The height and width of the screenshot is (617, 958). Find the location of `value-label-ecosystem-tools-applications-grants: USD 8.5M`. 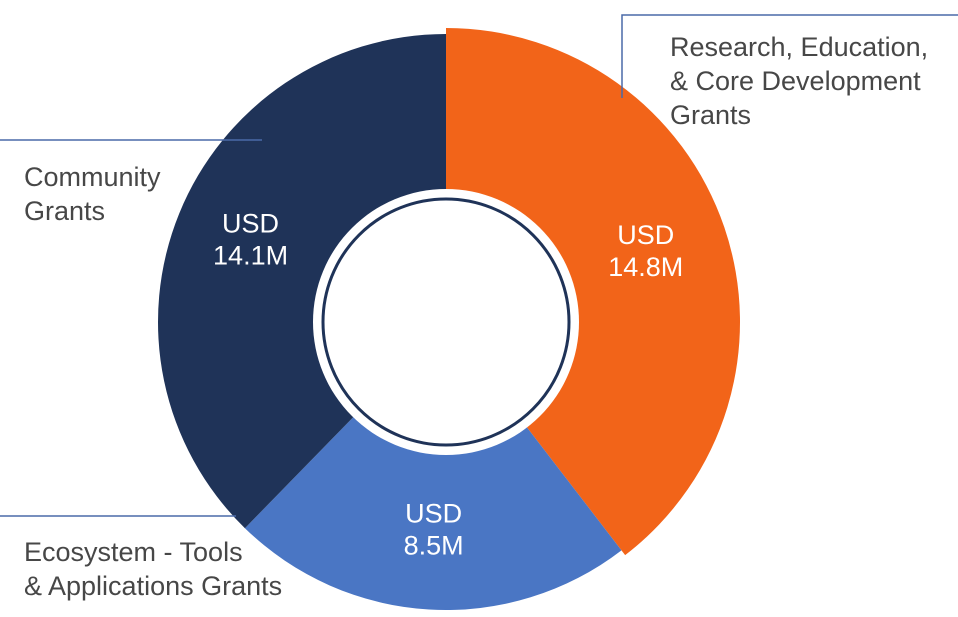

value-label-ecosystem-tools-applications-grants: USD 8.5M is located at coordinates (434, 530).